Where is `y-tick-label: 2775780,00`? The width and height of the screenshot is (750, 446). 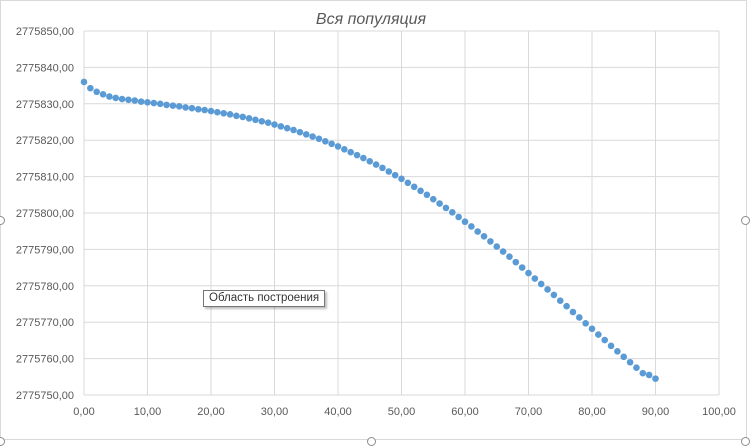 y-tick-label: 2775780,00 is located at coordinates (45, 287).